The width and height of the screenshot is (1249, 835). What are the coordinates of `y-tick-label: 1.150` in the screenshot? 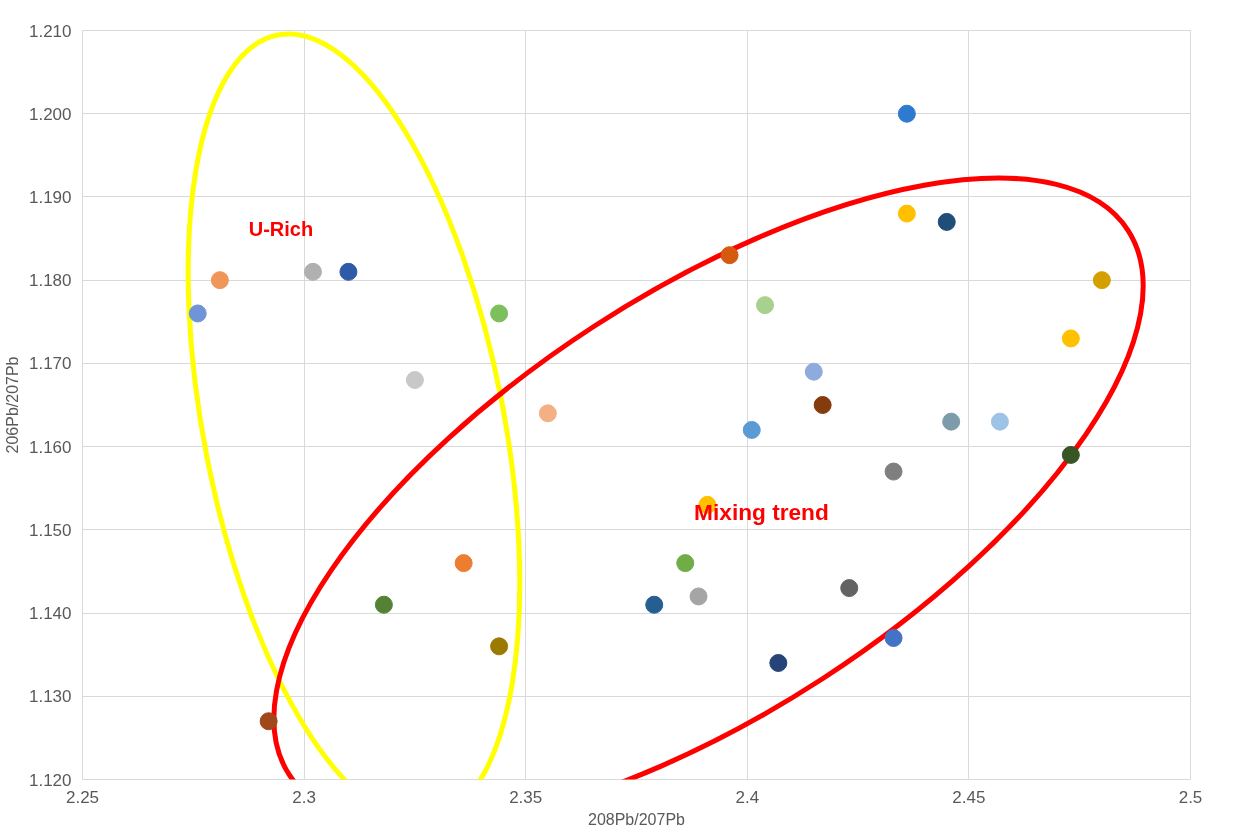 It's located at (50, 530).